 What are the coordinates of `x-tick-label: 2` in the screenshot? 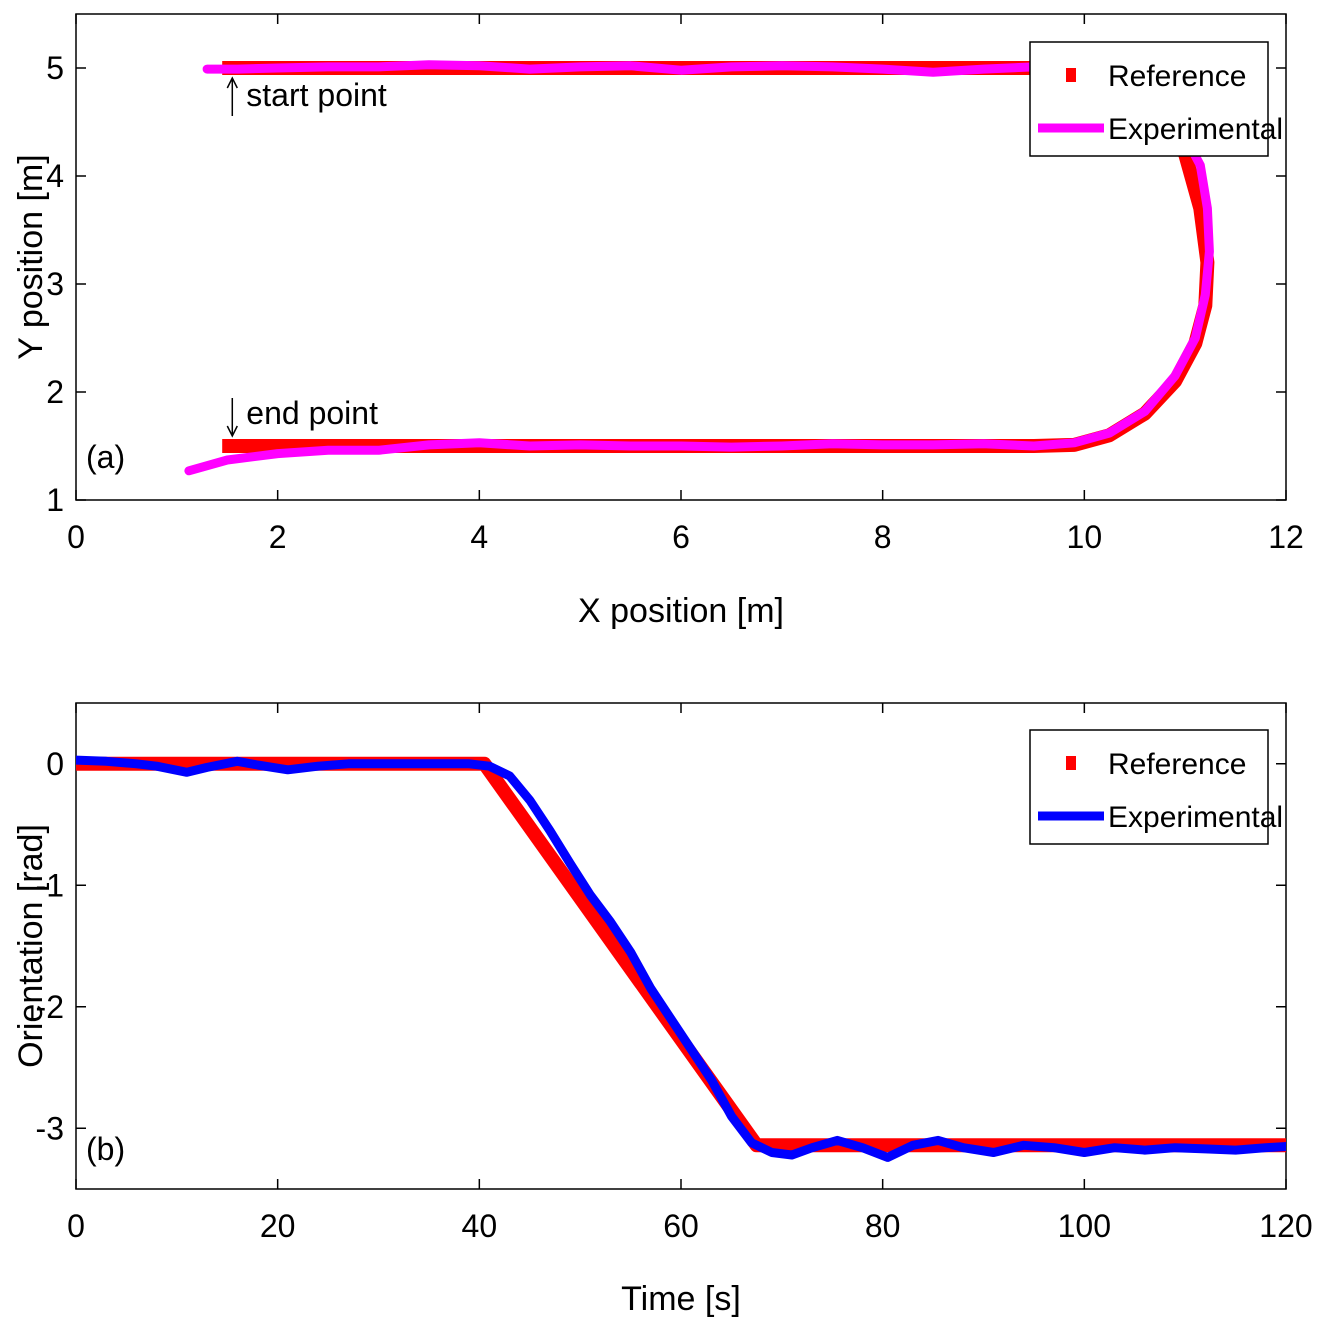 It's located at (278, 537).